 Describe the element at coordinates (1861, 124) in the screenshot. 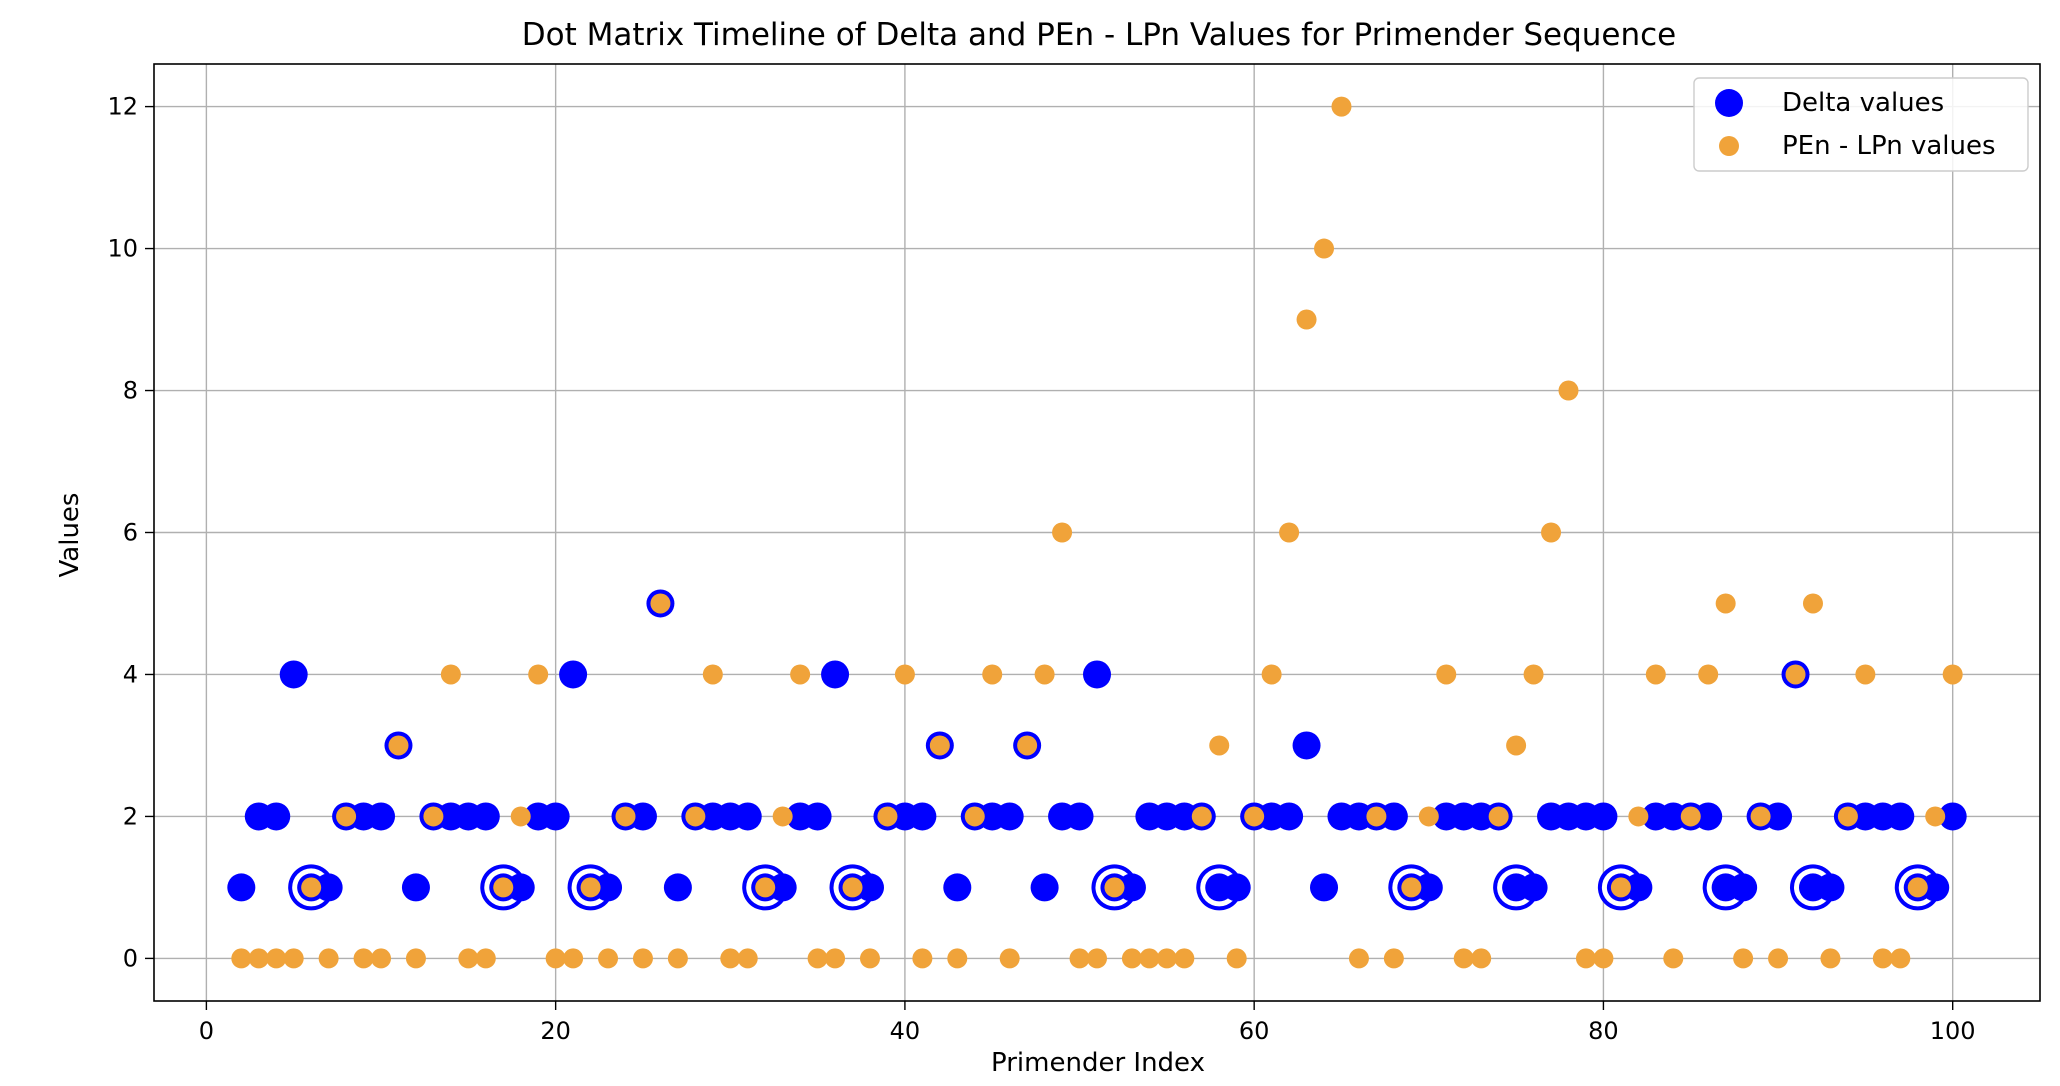

I see `legend-box` at that location.